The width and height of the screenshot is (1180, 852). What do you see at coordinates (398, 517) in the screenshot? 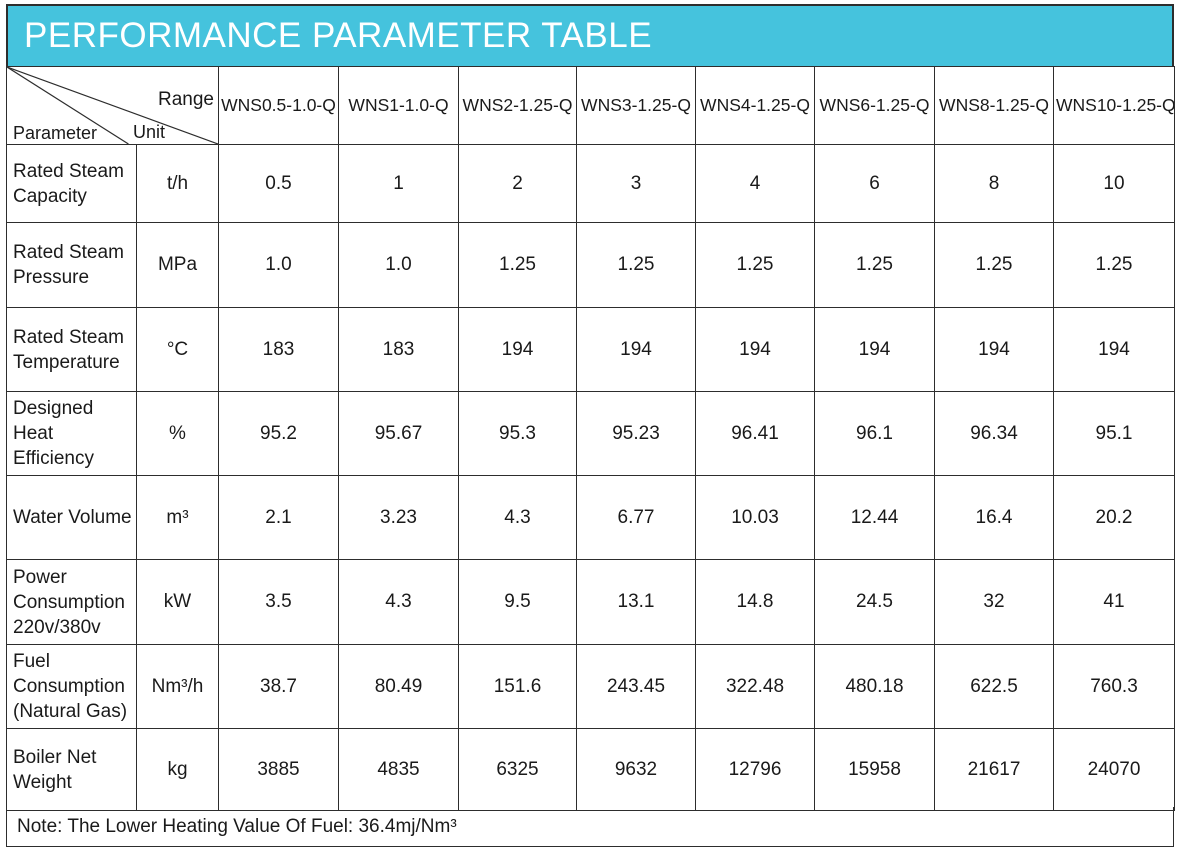
I see `value-cell: 3.23` at bounding box center [398, 517].